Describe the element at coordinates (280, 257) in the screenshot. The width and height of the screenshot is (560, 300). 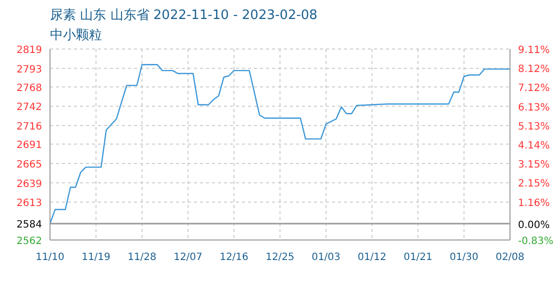
I see `x-tick-label: 12/25` at that location.